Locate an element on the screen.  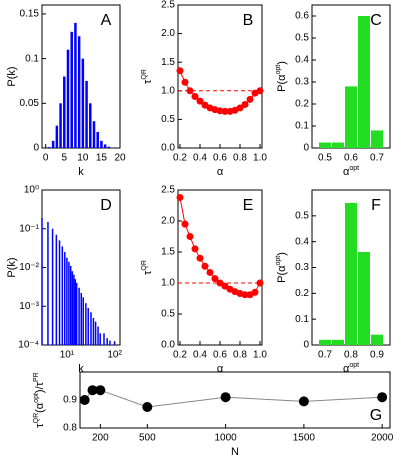
y-axis-label: P(αopt) is located at coordinates (281, 76).